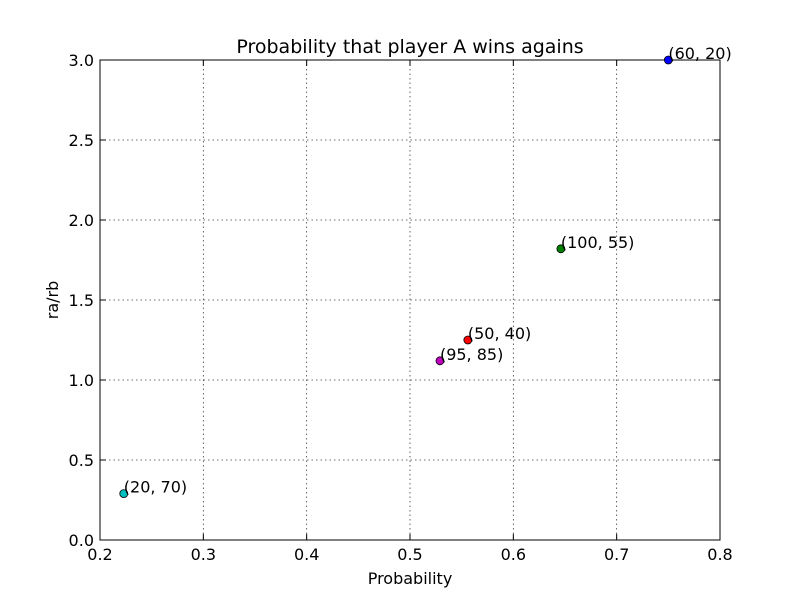  I want to click on y-tick-label: 2.5, so click(81, 140).